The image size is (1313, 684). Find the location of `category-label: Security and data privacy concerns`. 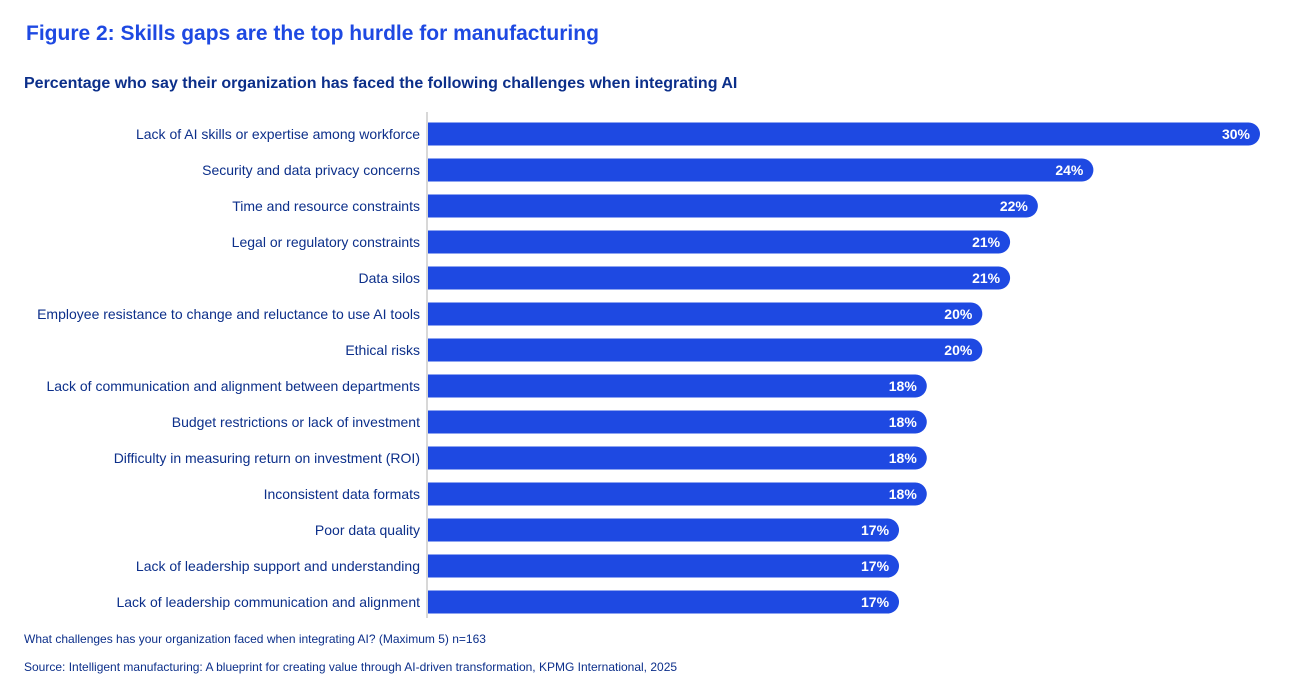

category-label: Security and data privacy concerns is located at coordinates (311, 170).